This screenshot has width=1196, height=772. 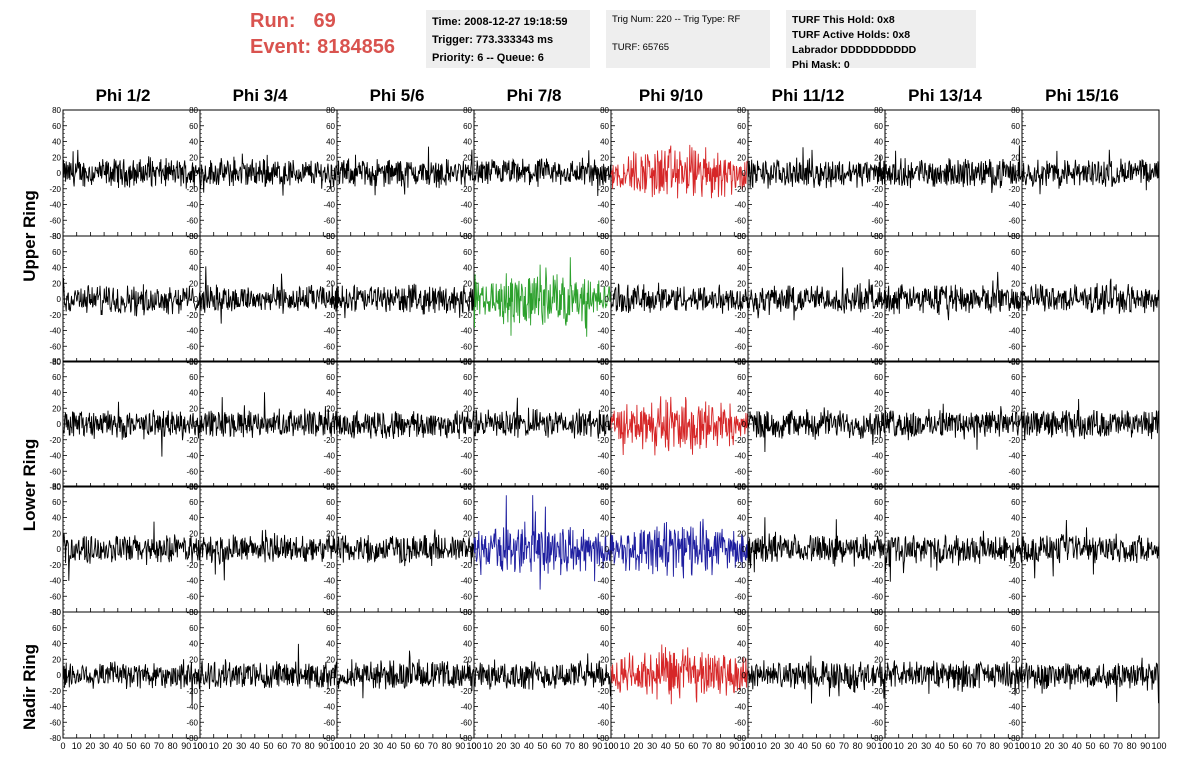 I want to click on x-tick-label: 80, so click(x=310, y=746).